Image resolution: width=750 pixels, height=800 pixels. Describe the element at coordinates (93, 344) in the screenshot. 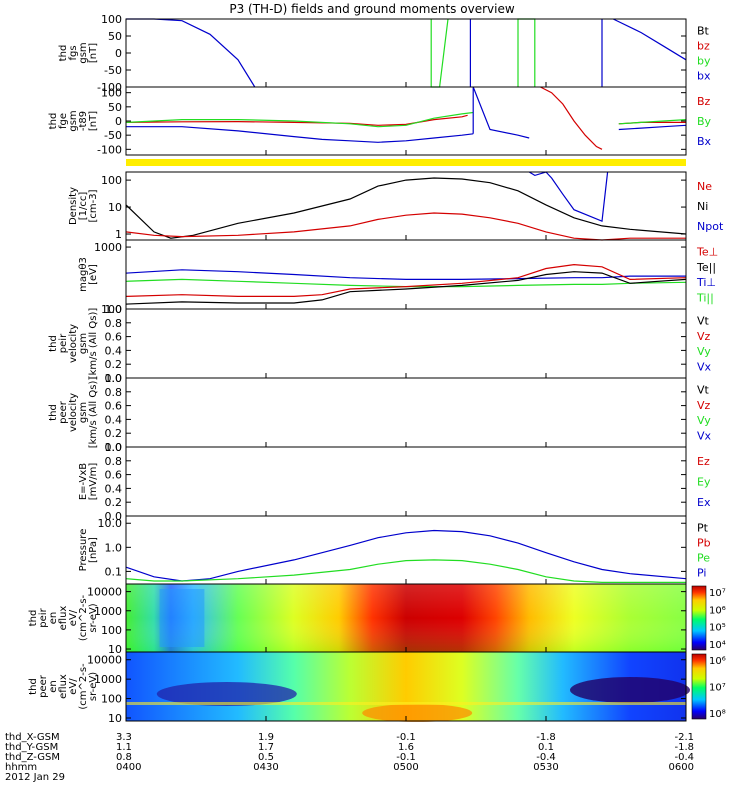

I see `y-axis-label: [km/s (All Qs)]` at that location.